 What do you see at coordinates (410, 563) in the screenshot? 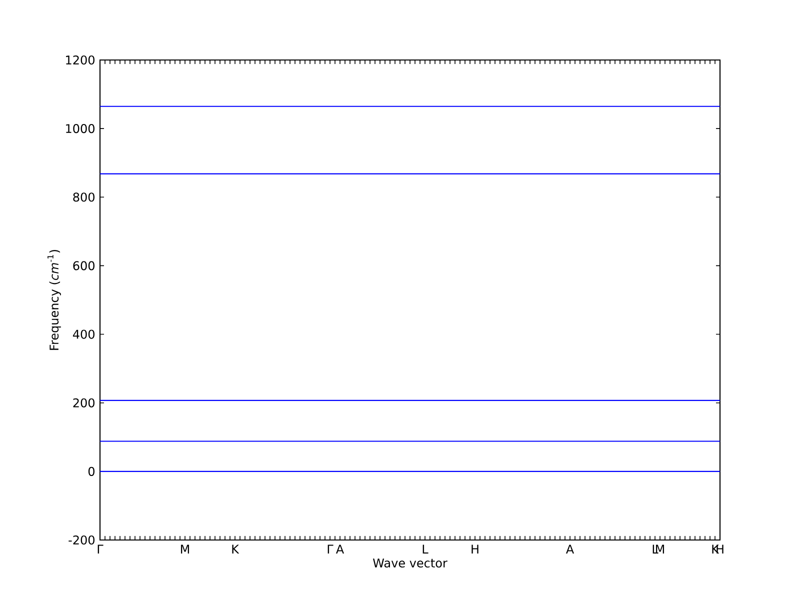
I see `x-axis-title: Wave vector` at bounding box center [410, 563].